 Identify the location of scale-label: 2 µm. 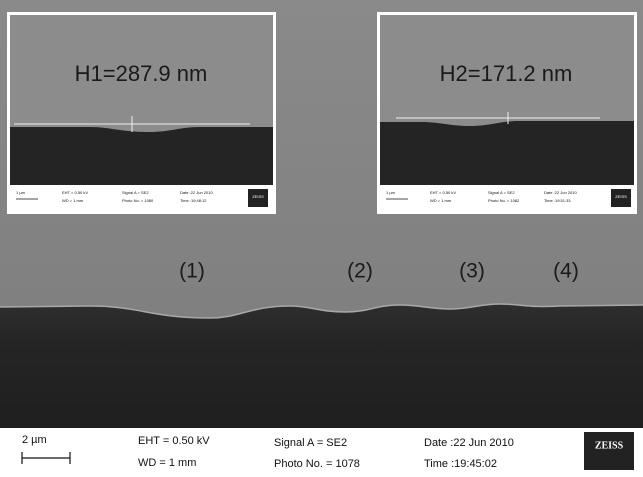
(34, 440).